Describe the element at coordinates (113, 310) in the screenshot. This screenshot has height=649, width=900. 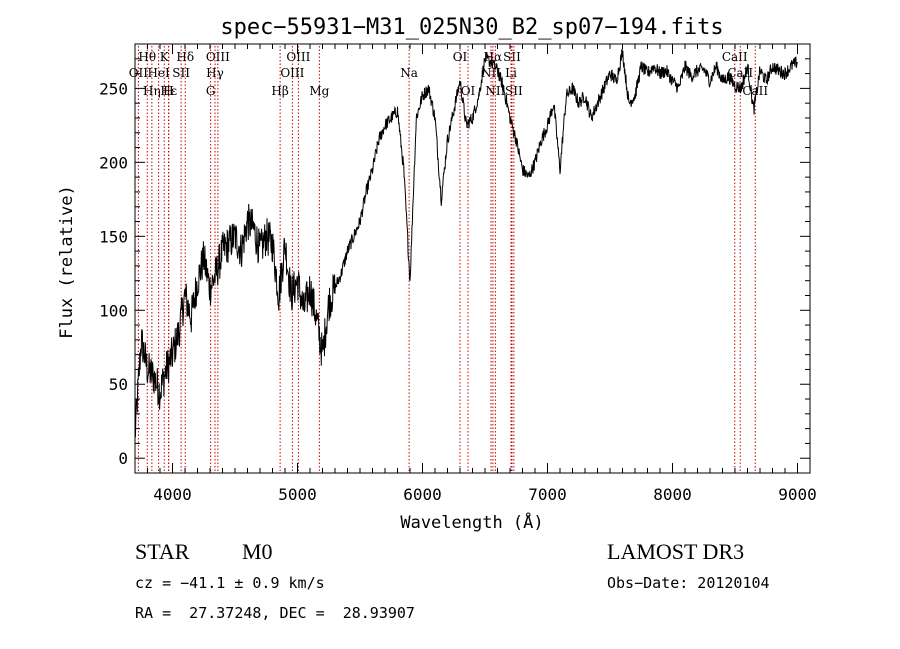
I see `y-tick-label-2: 100` at that location.